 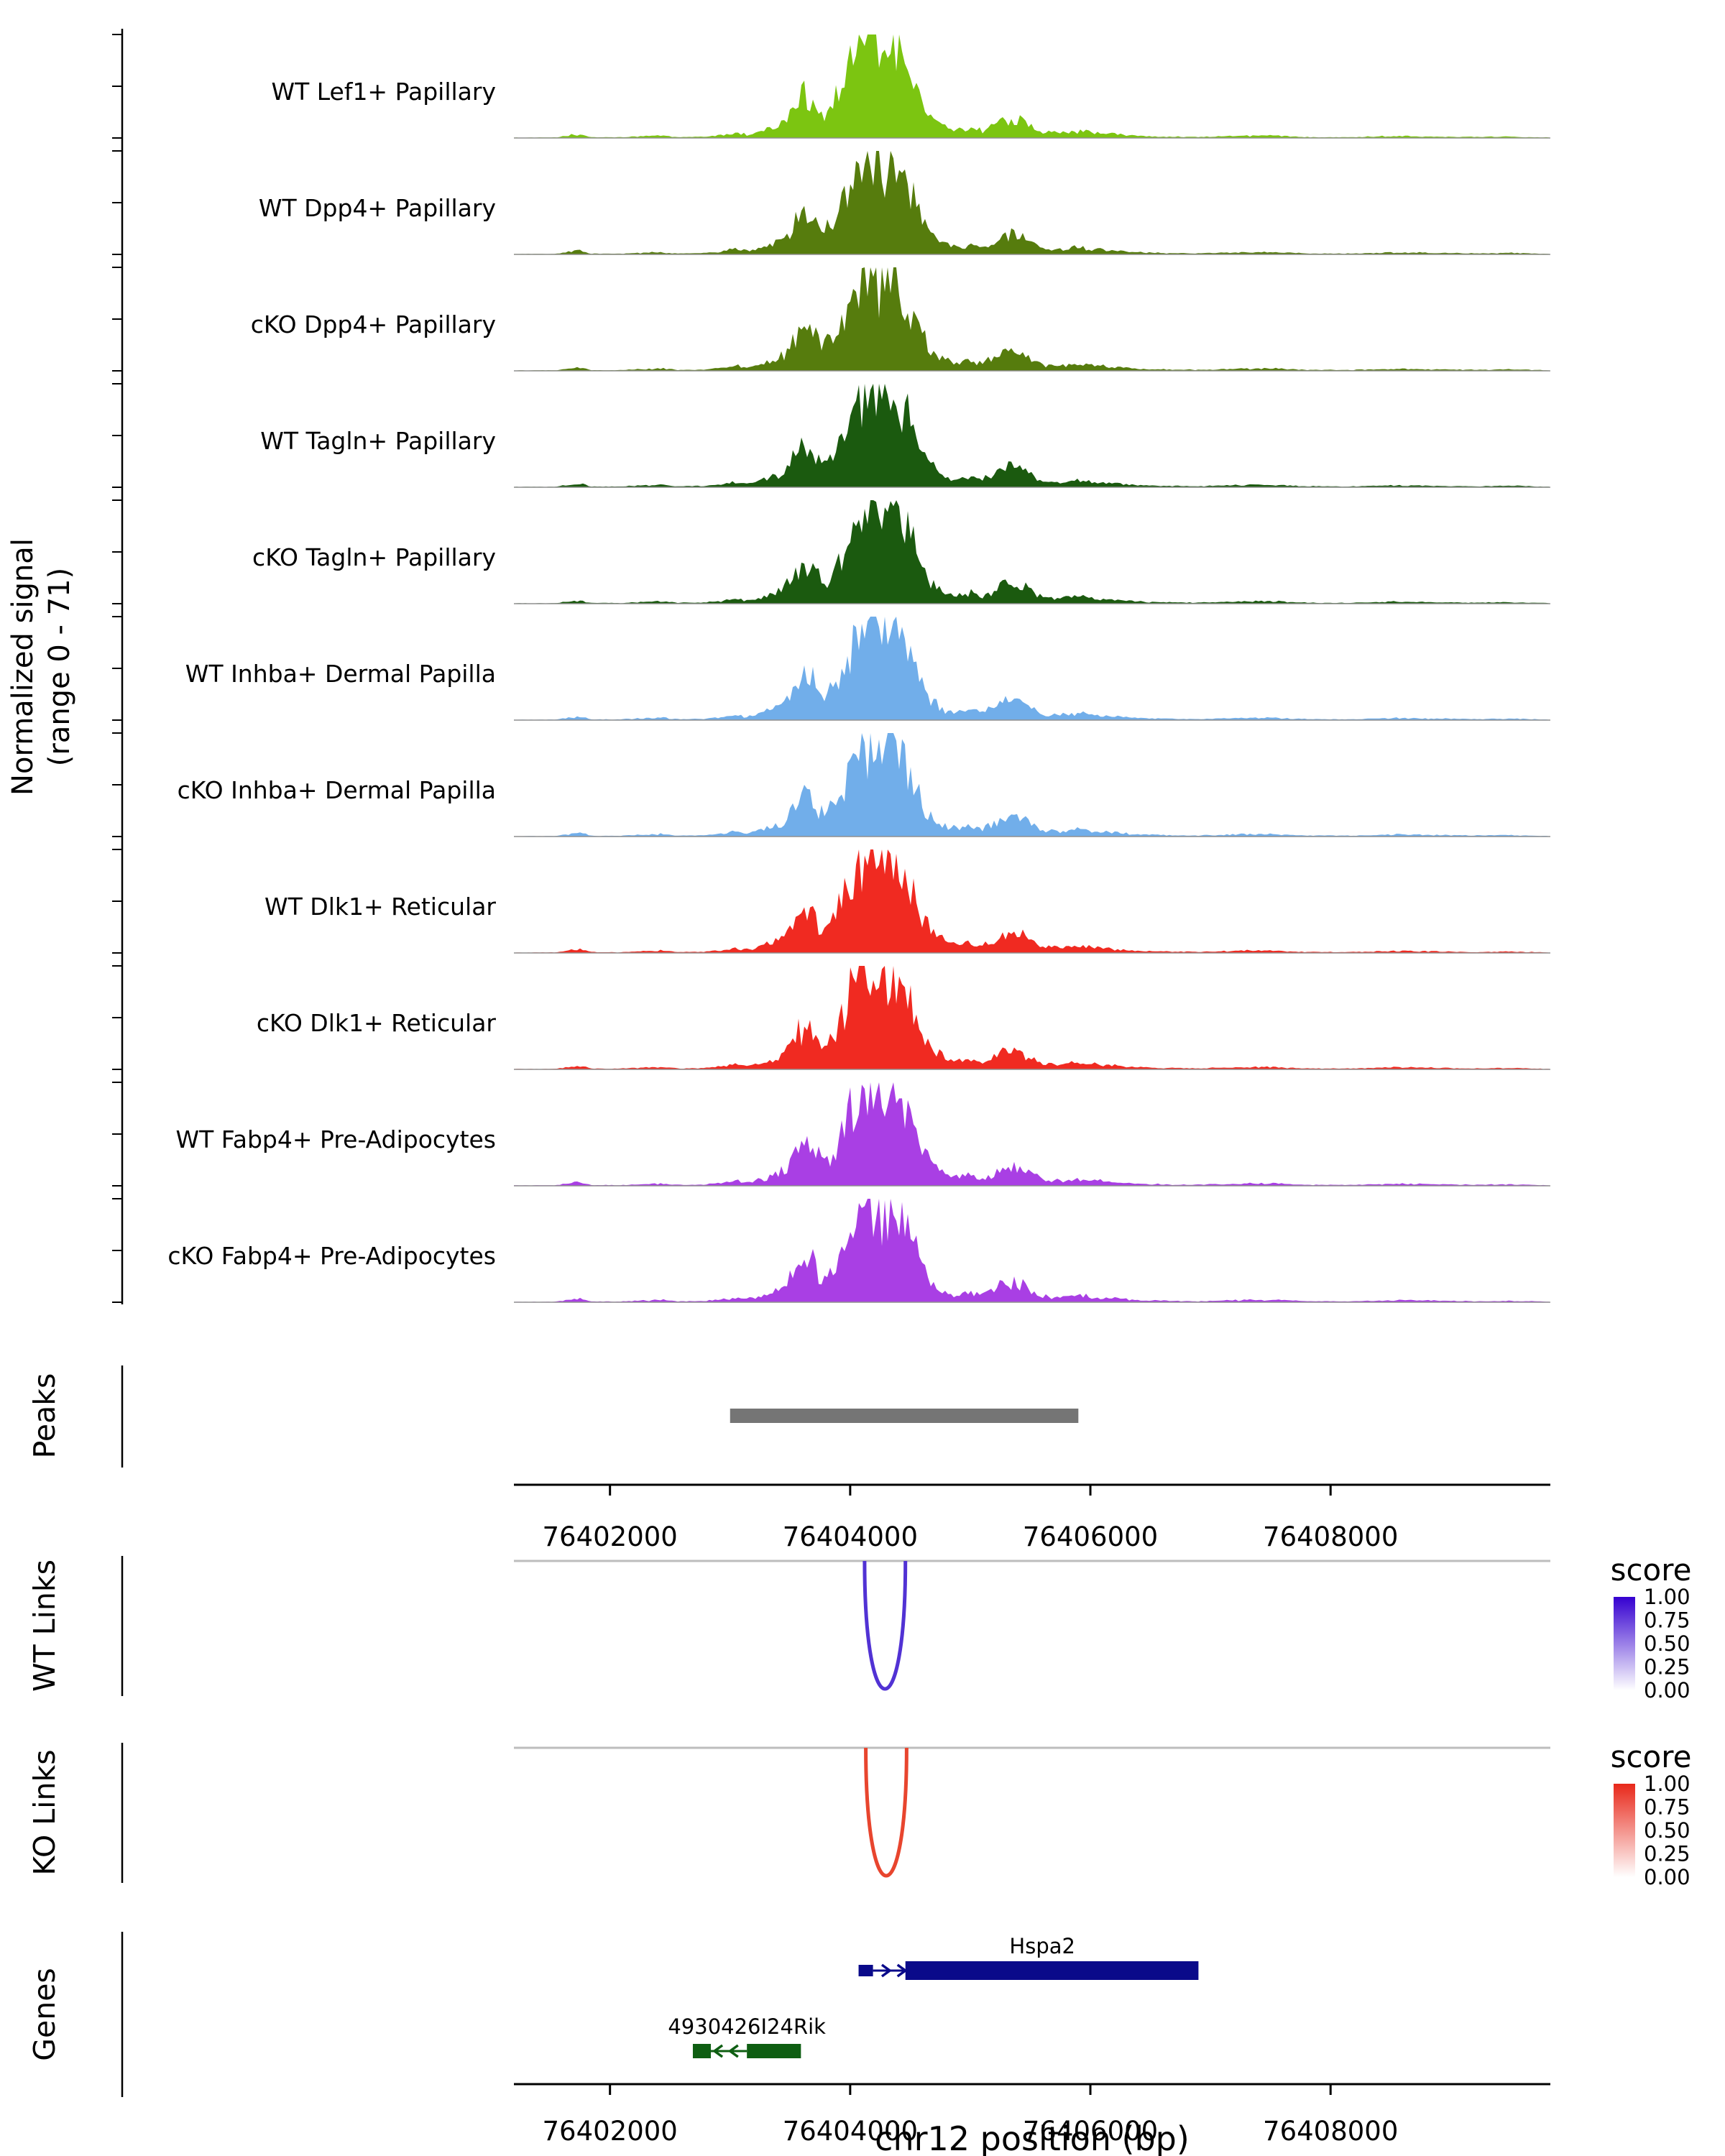 What do you see at coordinates (373, 324) in the screenshot?
I see `track-label: cKO Dpp4+ Papillary` at bounding box center [373, 324].